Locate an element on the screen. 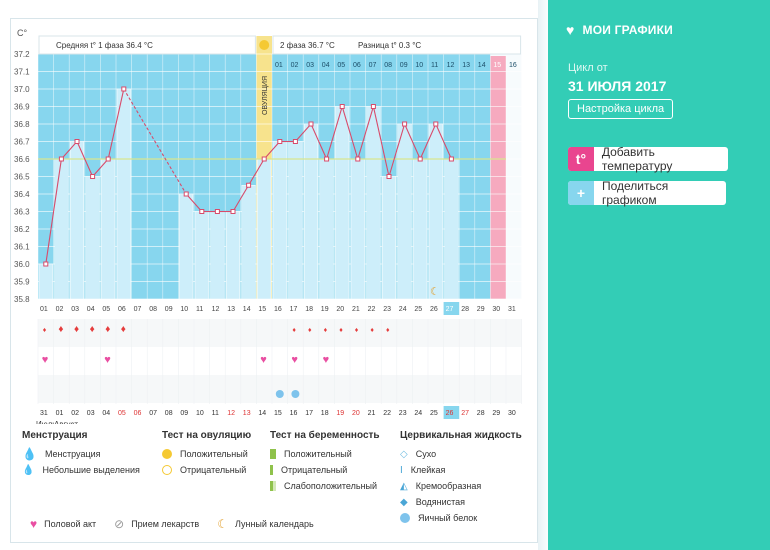  egg-white-mark is located at coordinates (295, 394).